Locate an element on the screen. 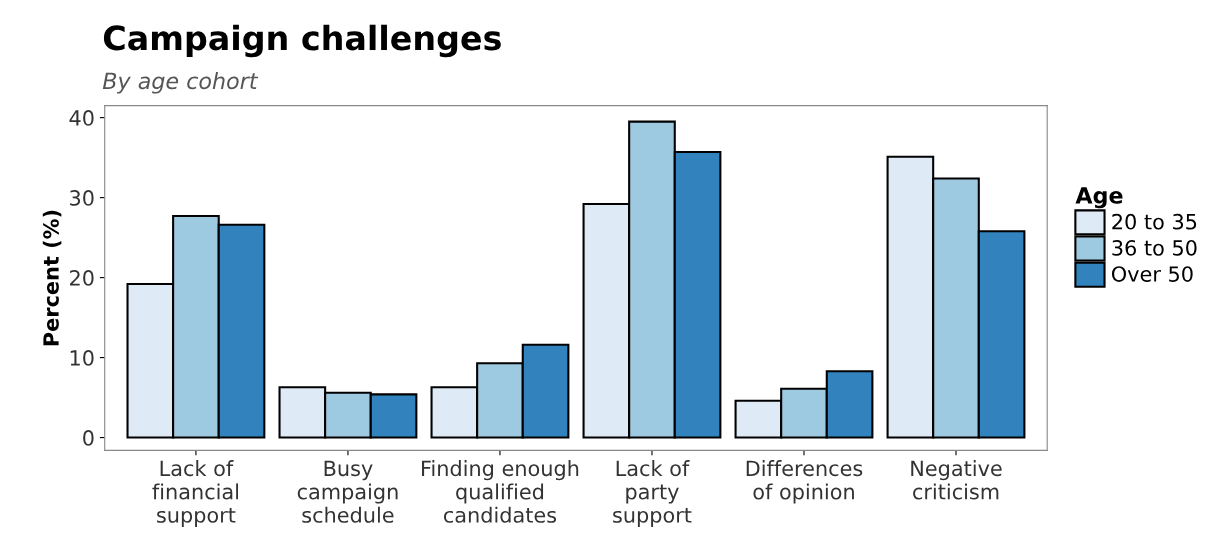  x-tick-label: Finding enough qualified candidates is located at coordinates (500, 491).